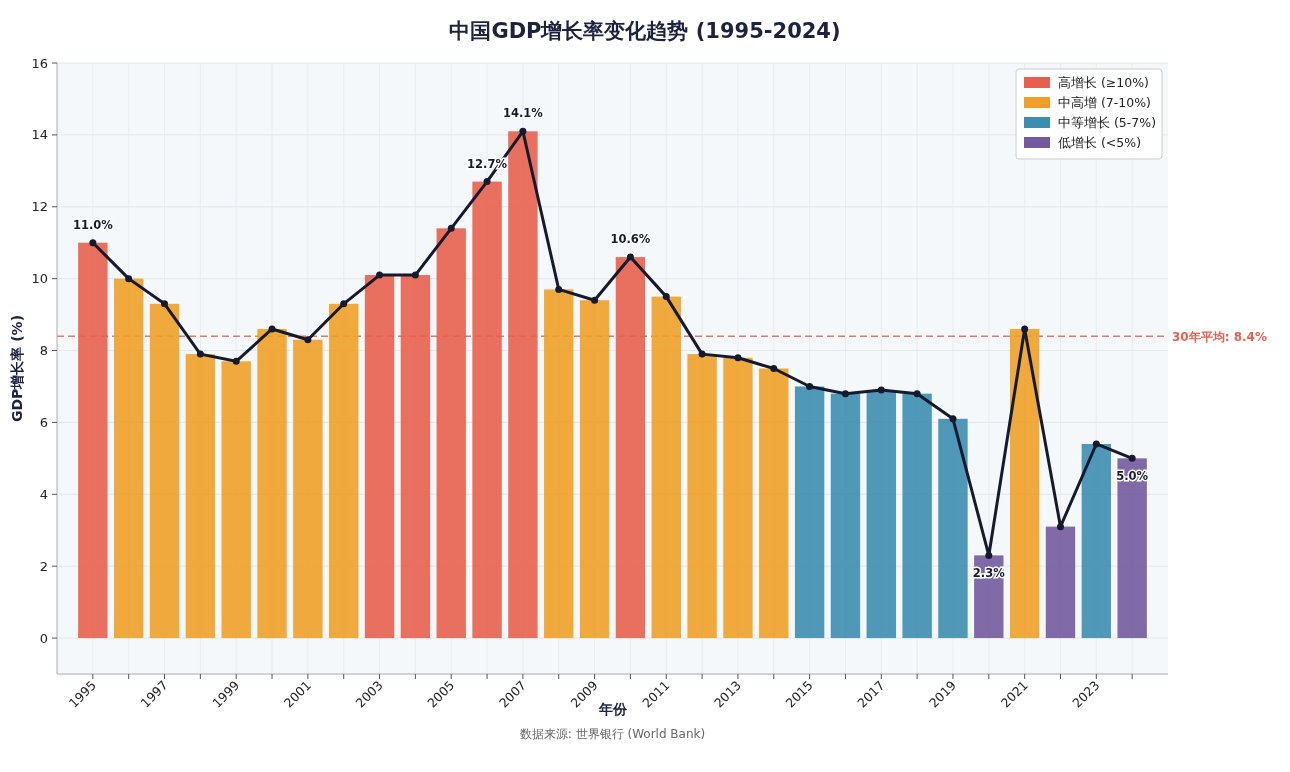 The height and width of the screenshot is (772, 1290). What do you see at coordinates (39, 279) in the screenshot?
I see `y-tick-label: 10` at bounding box center [39, 279].